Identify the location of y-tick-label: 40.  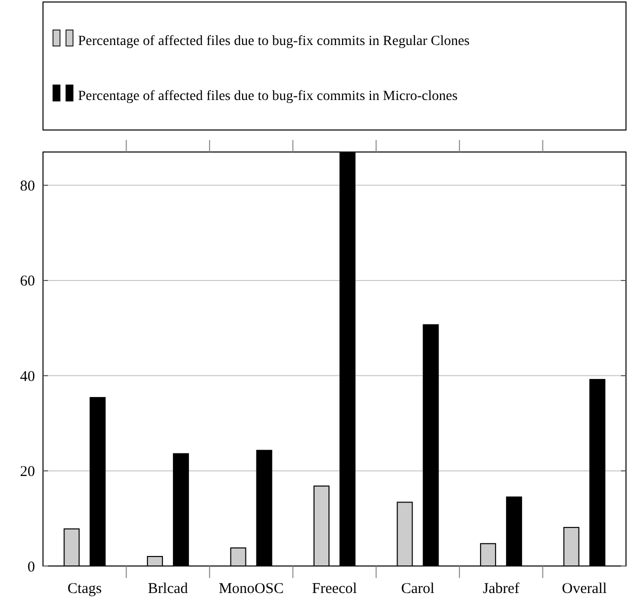
(27, 376).